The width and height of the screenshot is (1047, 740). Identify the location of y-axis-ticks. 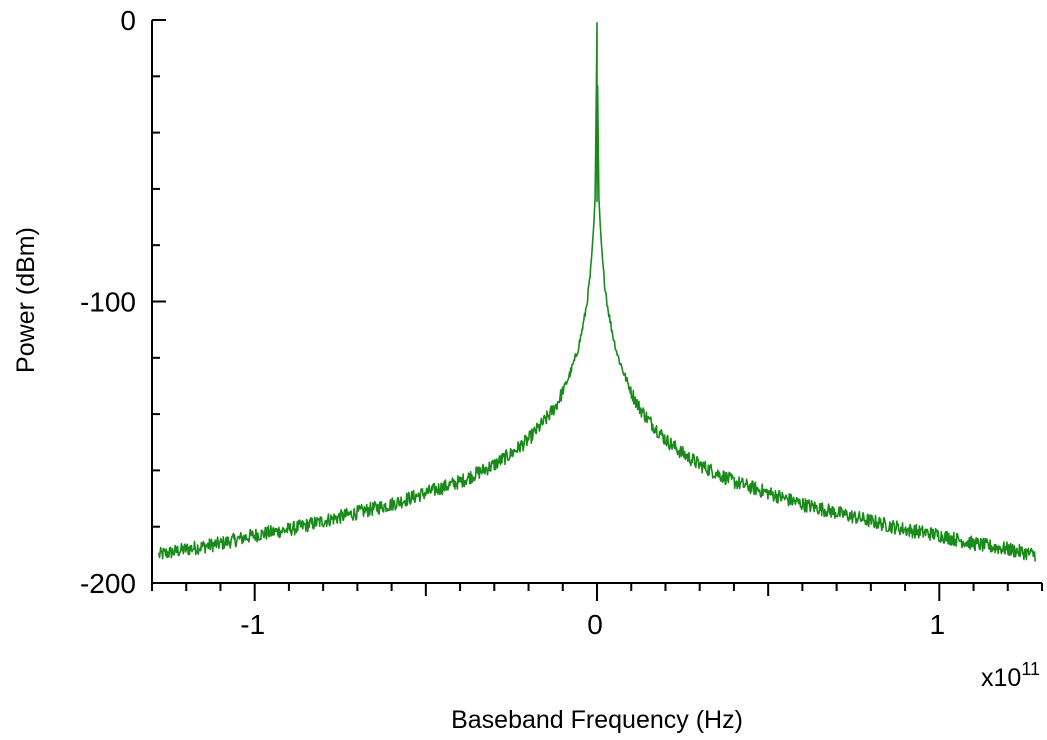
(159, 301).